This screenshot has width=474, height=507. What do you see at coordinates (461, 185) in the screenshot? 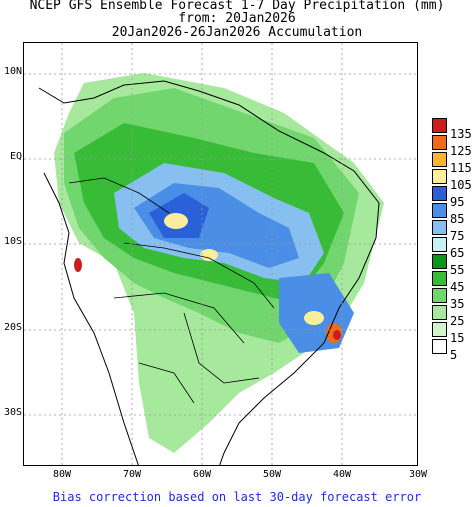
I see `colorbar-level-label: 105` at bounding box center [461, 185].